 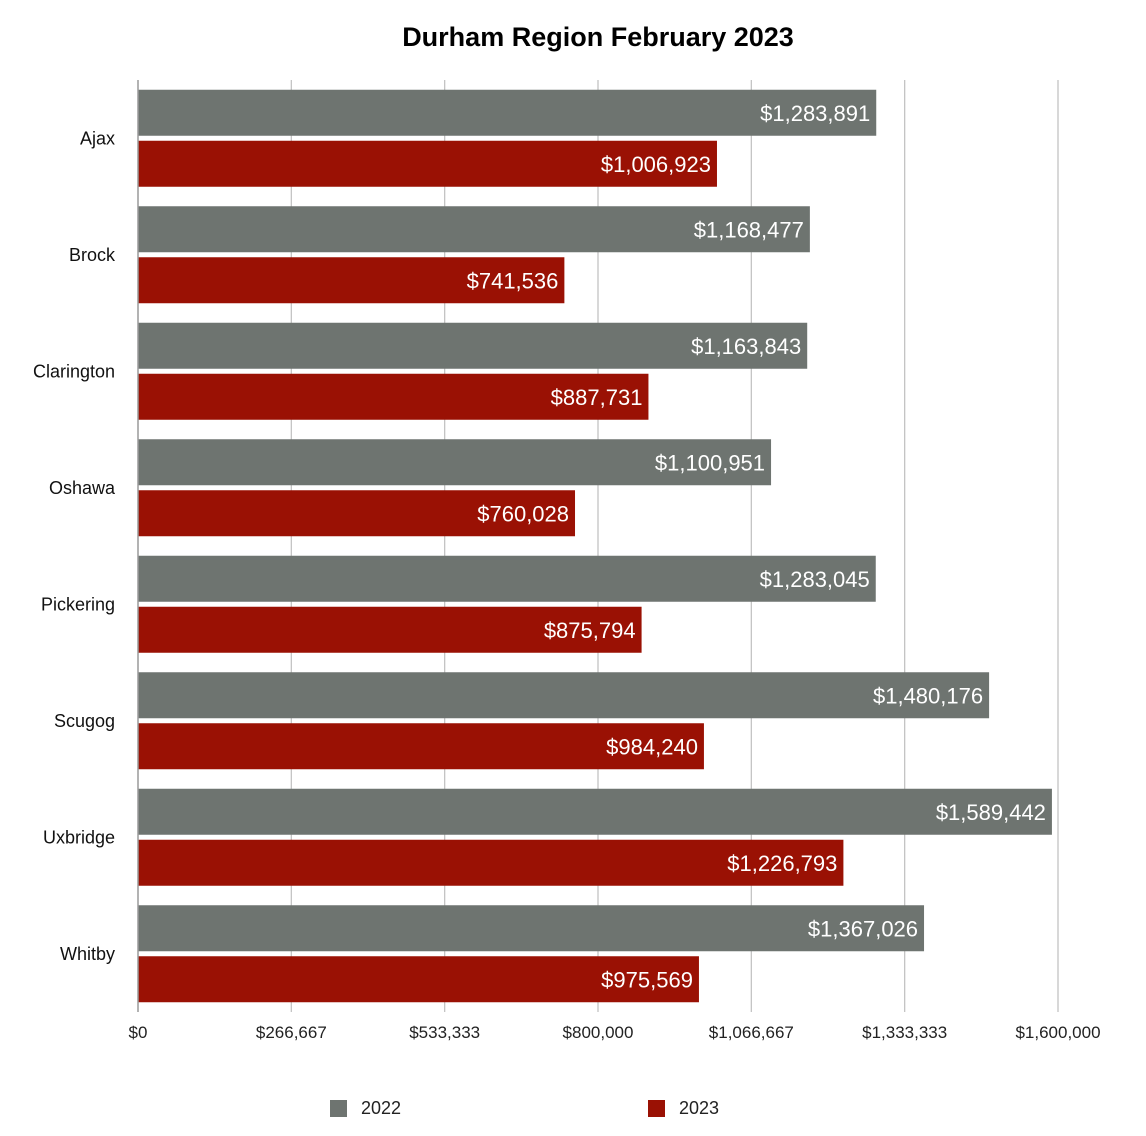 I want to click on data-label-2022: $1,589,442, so click(x=991, y=812).